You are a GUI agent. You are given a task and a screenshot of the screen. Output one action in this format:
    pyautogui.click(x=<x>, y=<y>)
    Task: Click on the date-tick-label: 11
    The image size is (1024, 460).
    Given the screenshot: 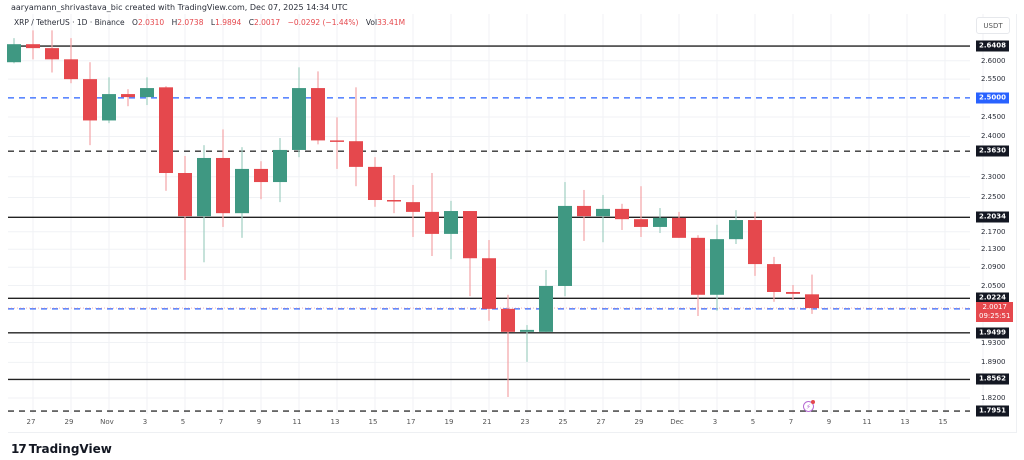 What is the action you would take?
    pyautogui.click(x=867, y=422)
    